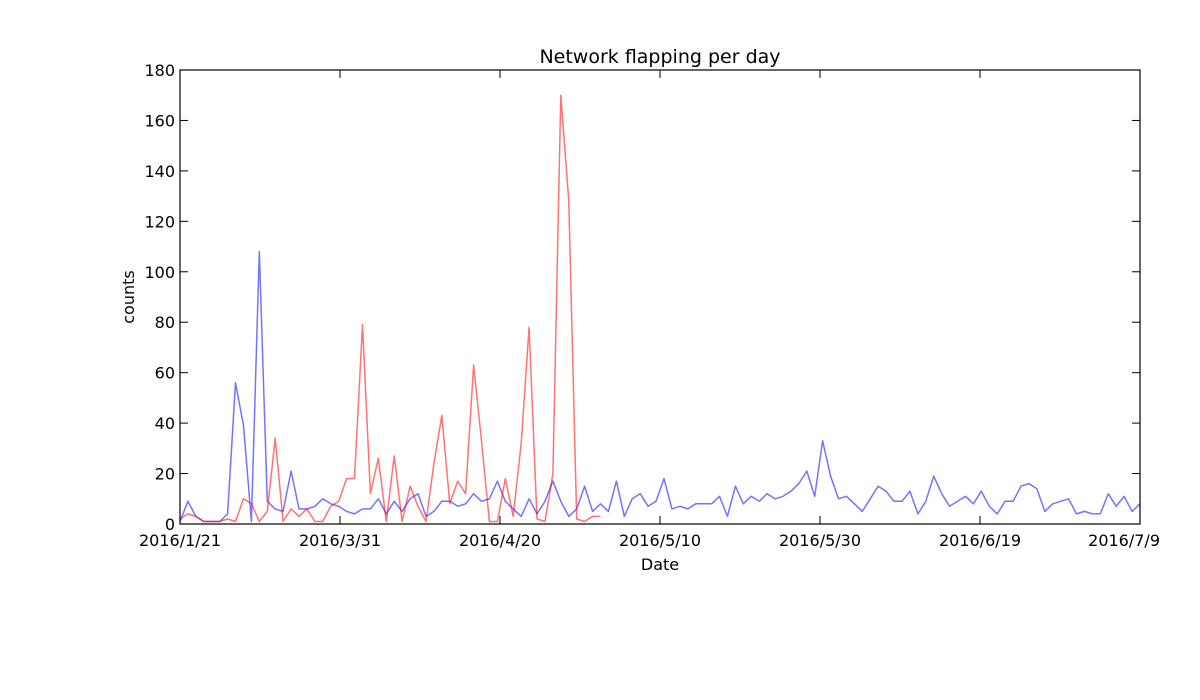 The height and width of the screenshot is (700, 1200). Describe the element at coordinates (1124, 540) in the screenshot. I see `x-tick-label: 2016/7/9` at that location.